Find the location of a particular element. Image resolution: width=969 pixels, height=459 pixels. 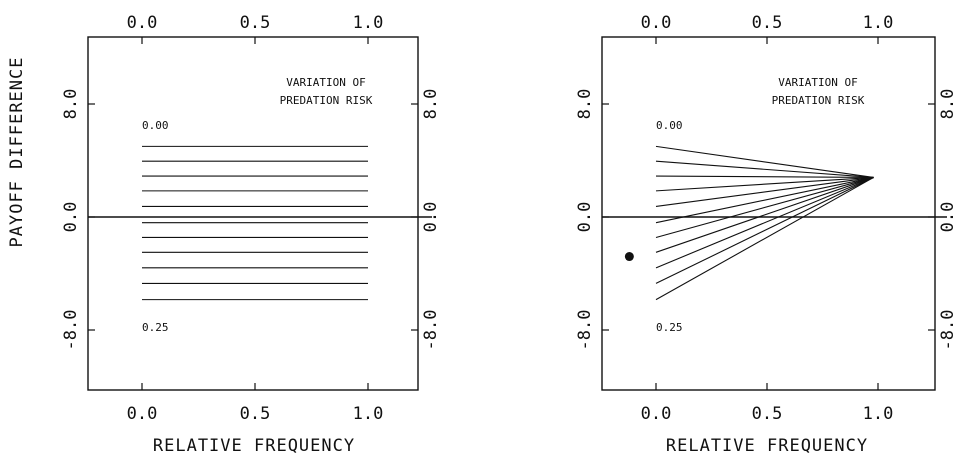

chart1-x-tick-label-bottom: 1.0 is located at coordinates (878, 414).